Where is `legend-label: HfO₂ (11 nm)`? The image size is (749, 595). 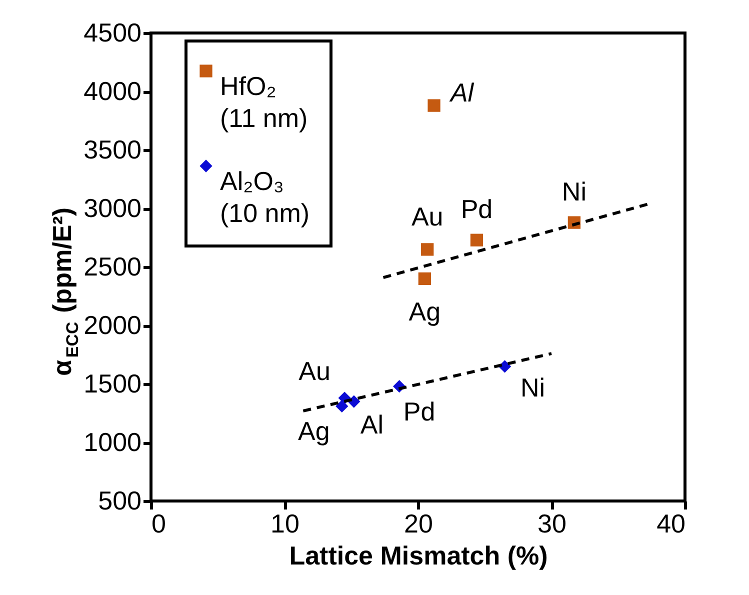
legend-label: HfO₂ (11 nm) is located at coordinates (264, 102).